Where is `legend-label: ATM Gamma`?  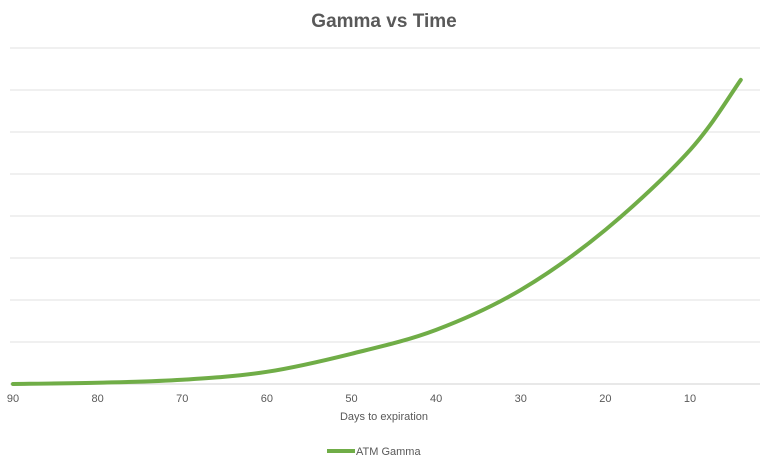
legend-label: ATM Gamma is located at coordinates (388, 452).